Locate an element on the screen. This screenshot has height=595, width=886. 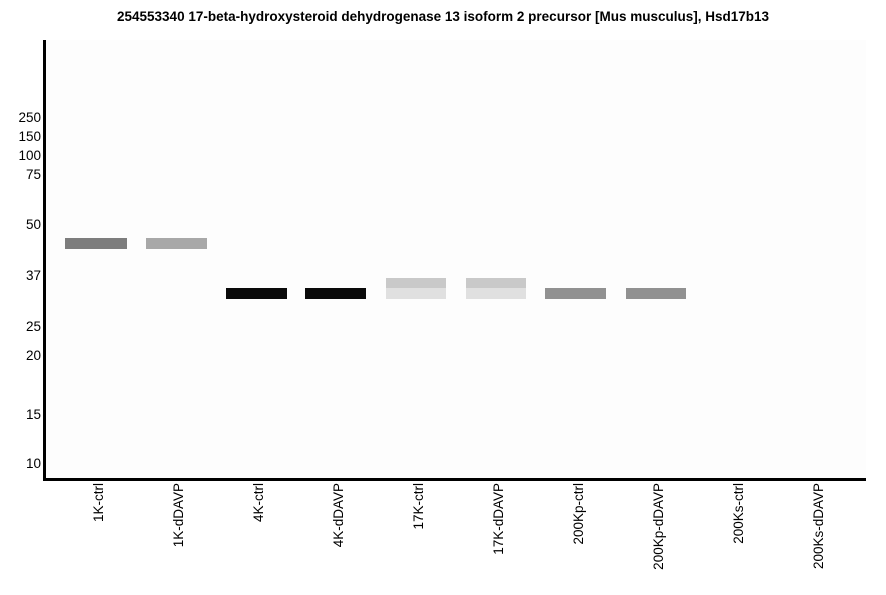
y-tick-label: 100 is located at coordinates (29, 155).